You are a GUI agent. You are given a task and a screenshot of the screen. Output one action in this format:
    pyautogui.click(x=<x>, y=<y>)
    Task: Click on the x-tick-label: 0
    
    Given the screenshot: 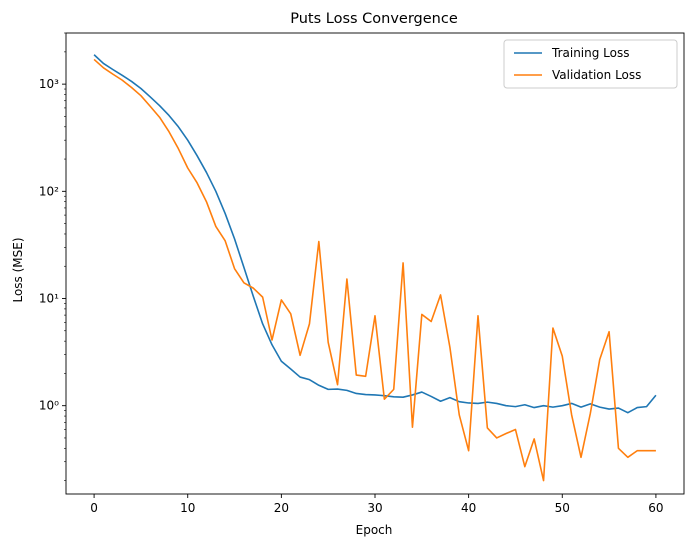 What is the action you would take?
    pyautogui.click(x=94, y=508)
    